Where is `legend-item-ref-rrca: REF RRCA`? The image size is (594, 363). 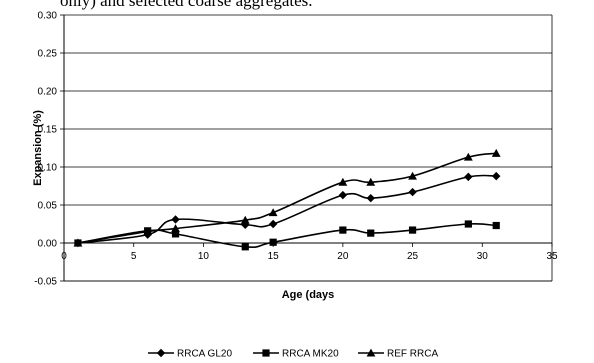 legend-item-ref-rrca: REF RRCA is located at coordinates (398, 354).